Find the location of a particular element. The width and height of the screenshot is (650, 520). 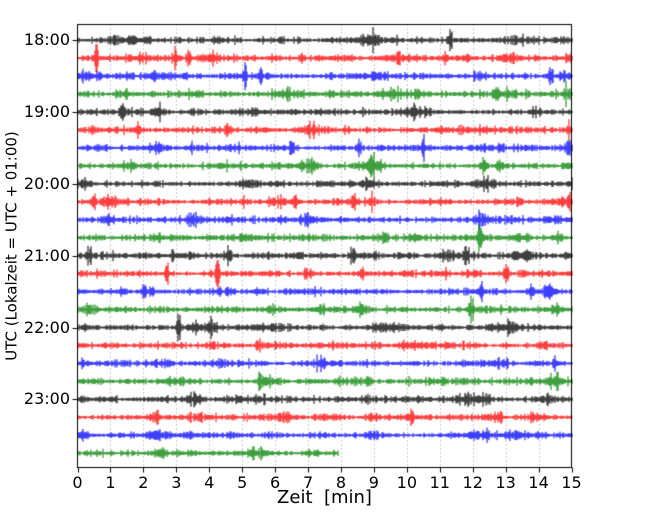

x-axis-label: Zeit [min] is located at coordinates (324, 497).